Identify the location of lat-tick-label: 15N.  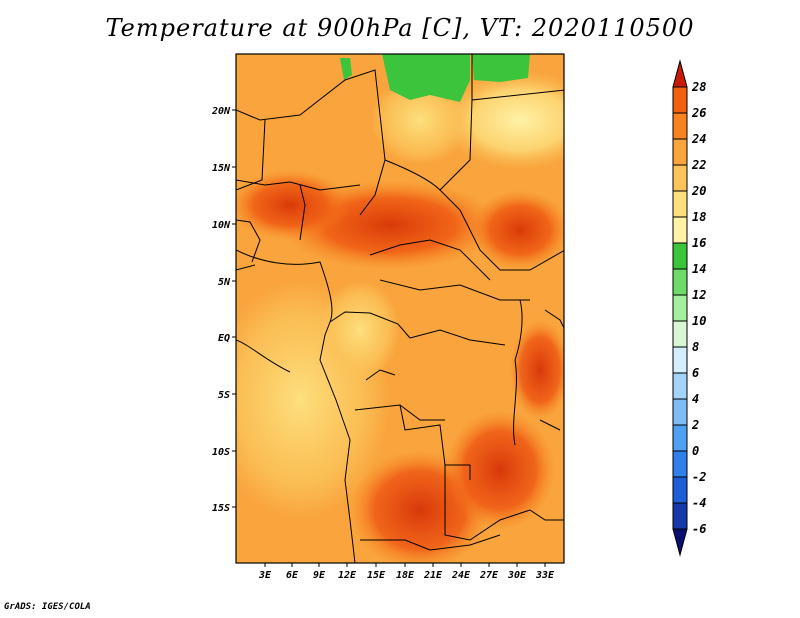
(221, 168).